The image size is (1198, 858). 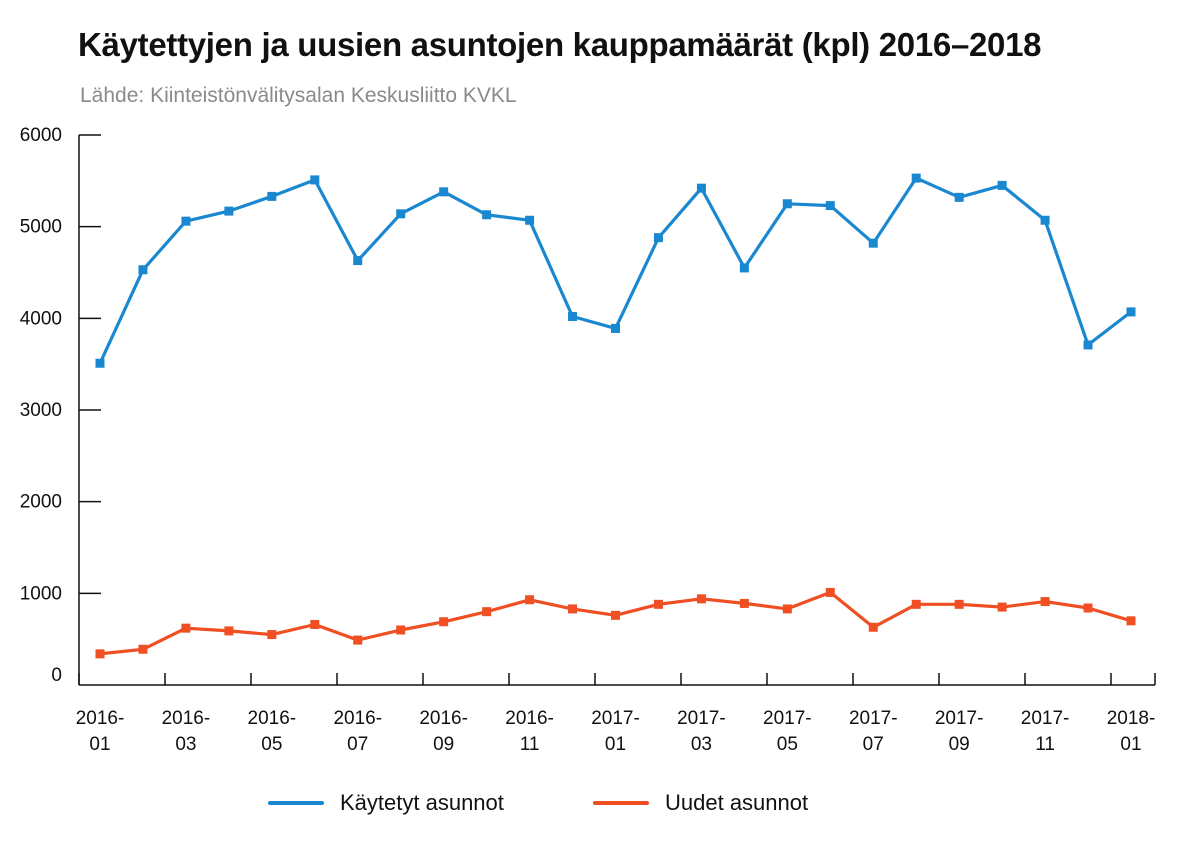 I want to click on legend-item-used: Käytetyt asunnot, so click(x=386, y=803).